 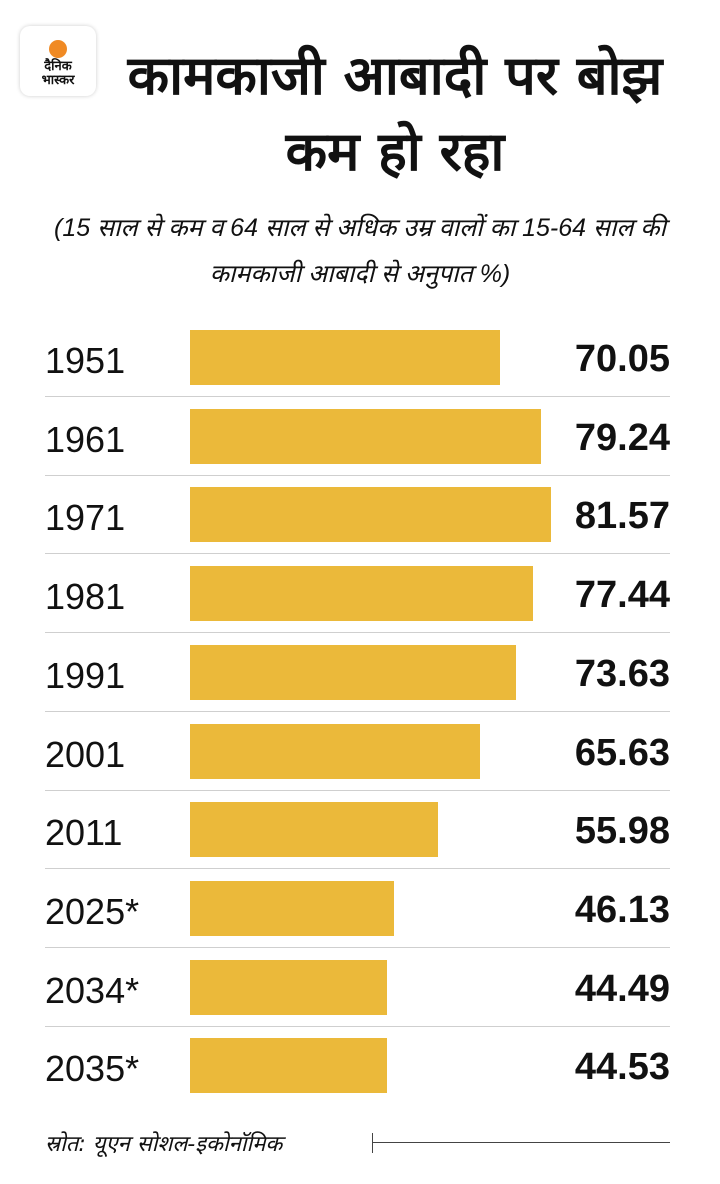 I want to click on year-label: 2025*, so click(x=92, y=911).